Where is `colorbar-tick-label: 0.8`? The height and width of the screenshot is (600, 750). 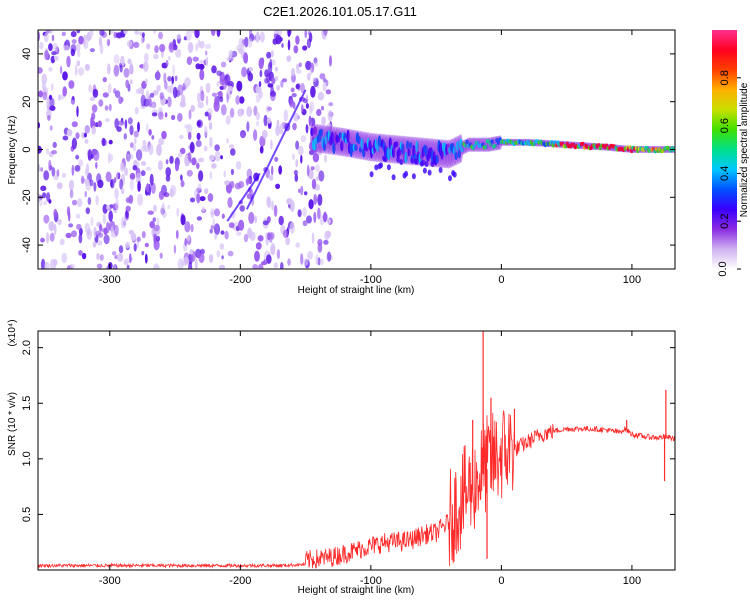 colorbar-tick-label: 0.8 is located at coordinates (725, 77).